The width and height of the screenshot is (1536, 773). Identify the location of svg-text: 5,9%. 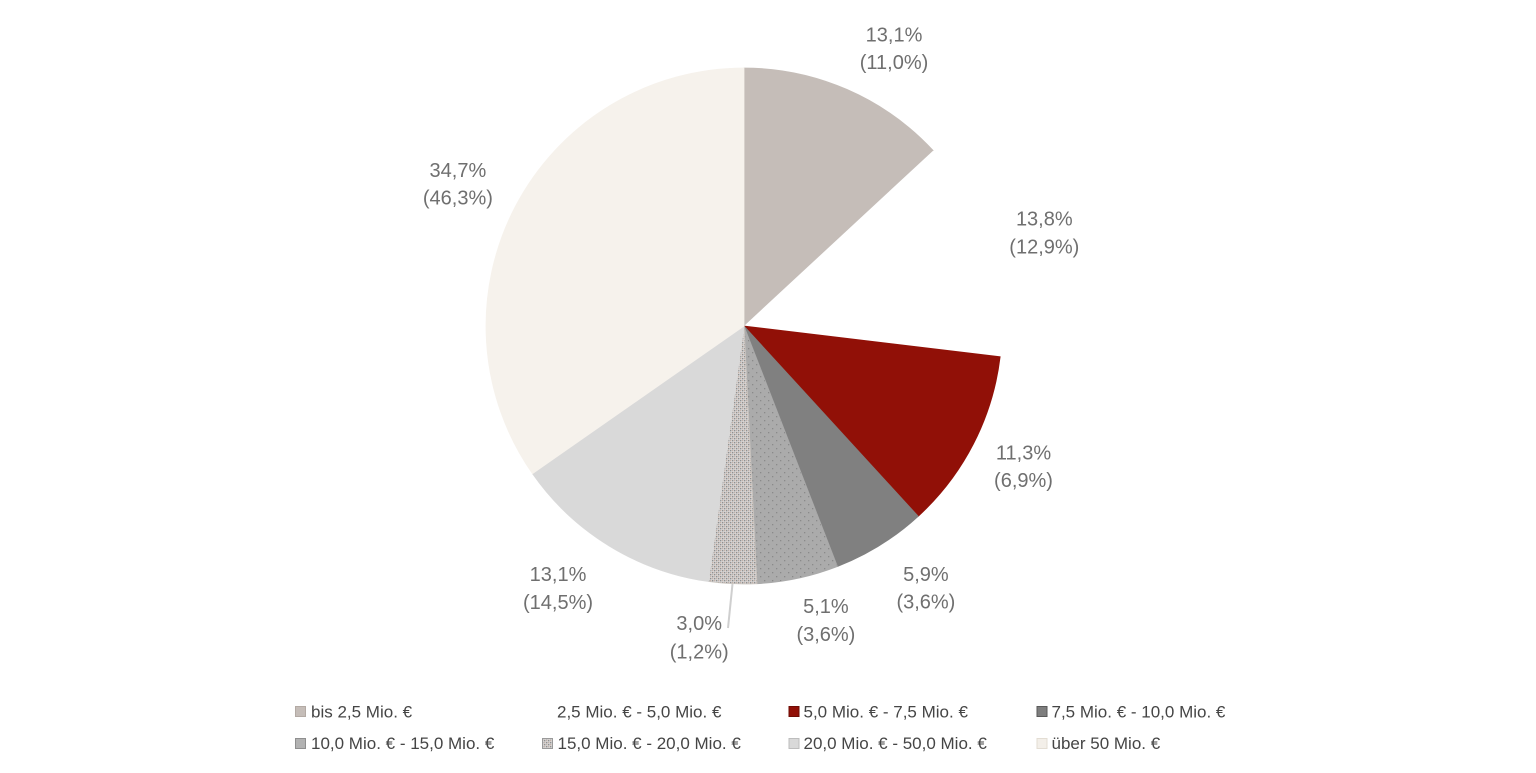
(926, 575).